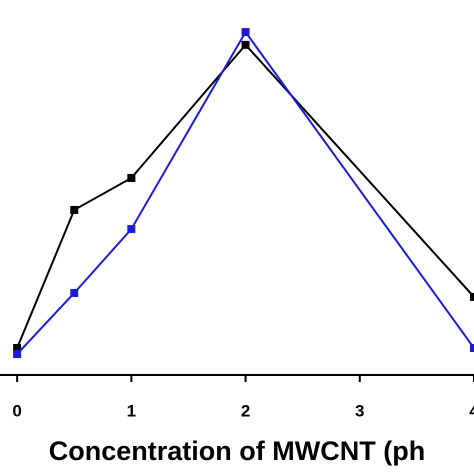 Image resolution: width=474 pixels, height=474 pixels. I want to click on x-axis-label: Concentration of MWCNT (ph, so click(237, 451).